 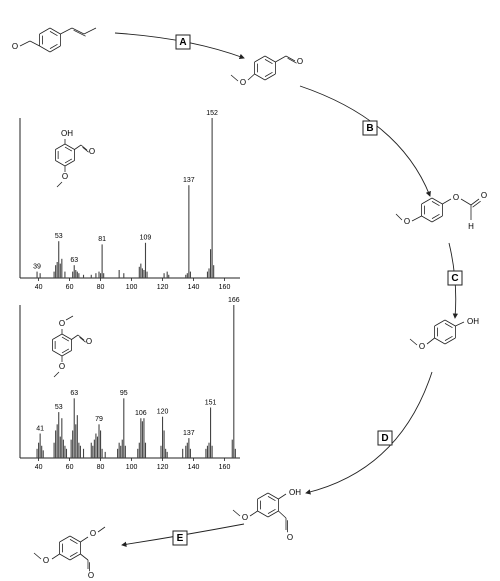 What do you see at coordinates (124, 393) in the screenshot?
I see `peak-label: 95` at bounding box center [124, 393].